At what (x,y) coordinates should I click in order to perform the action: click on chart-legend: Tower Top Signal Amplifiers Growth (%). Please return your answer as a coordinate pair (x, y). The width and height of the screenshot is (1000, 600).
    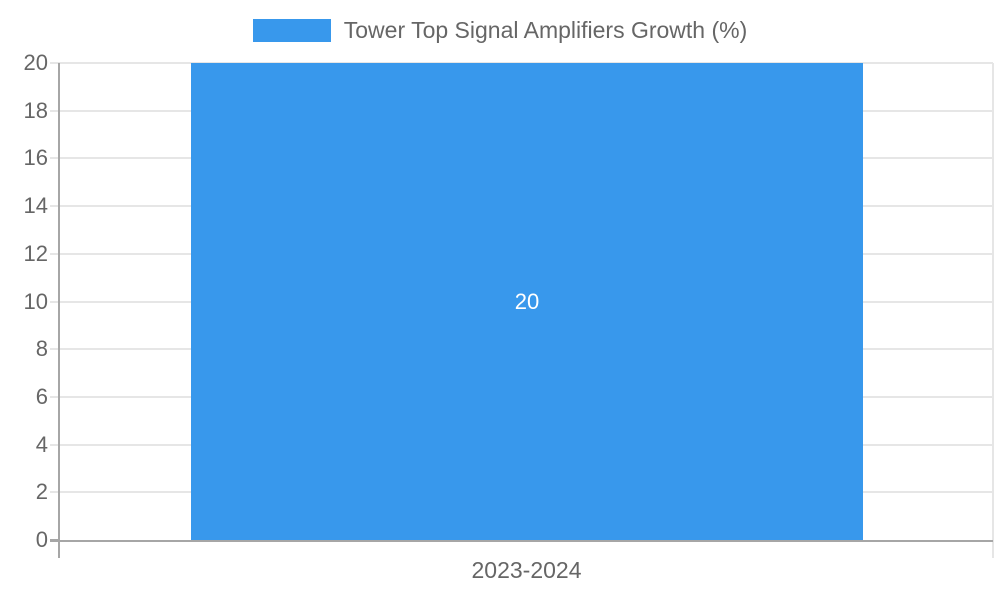
    Looking at the image, I should click on (500, 30).